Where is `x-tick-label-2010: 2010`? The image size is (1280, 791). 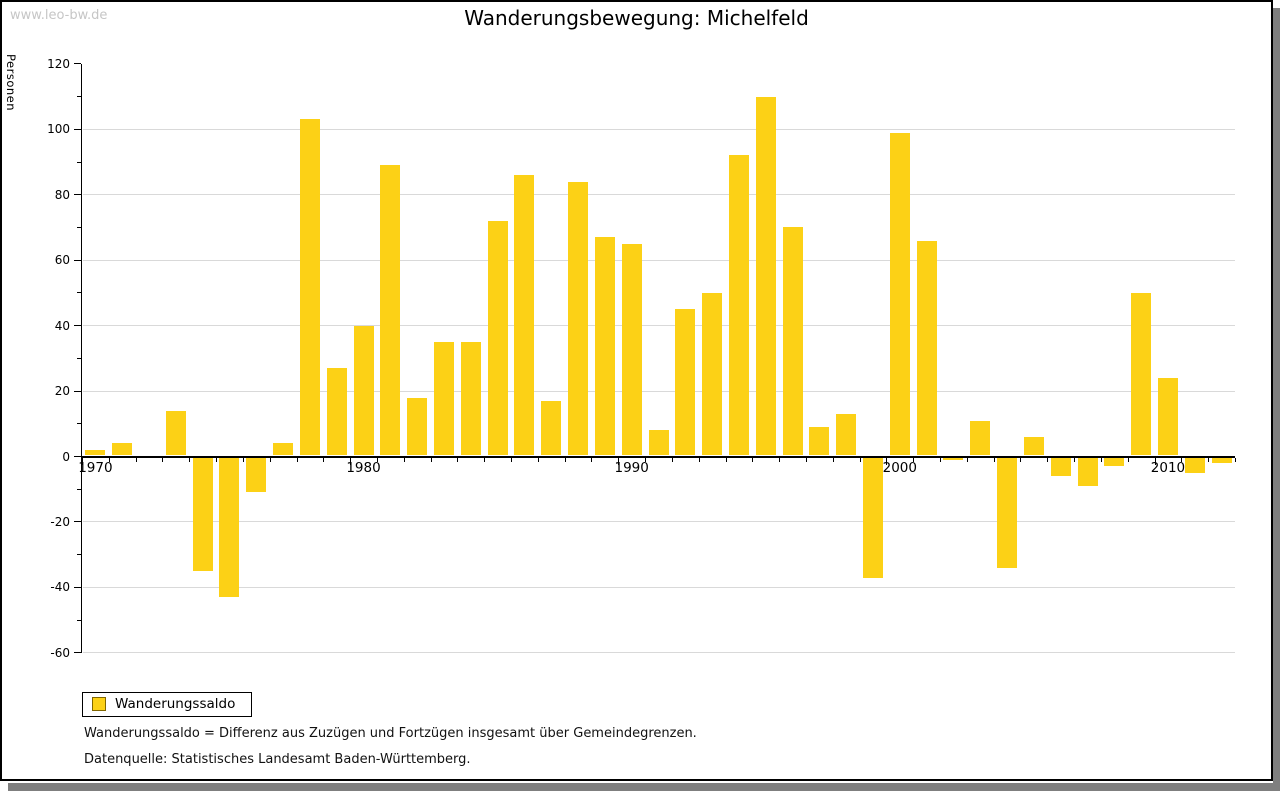 x-tick-label-2010: 2010 is located at coordinates (1168, 468).